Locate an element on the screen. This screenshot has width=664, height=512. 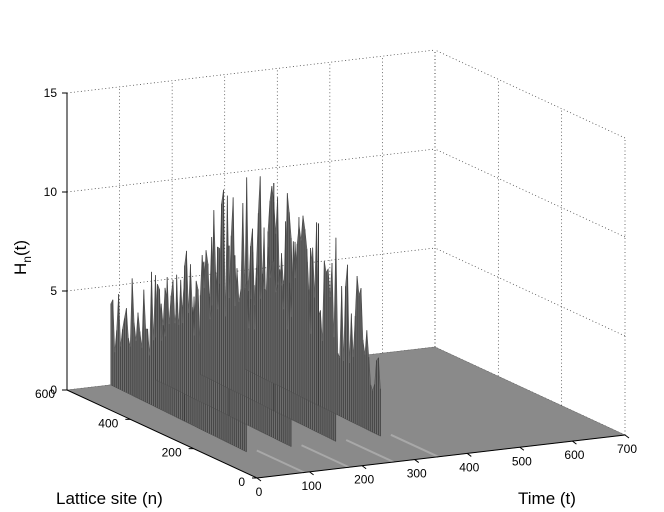
y-tick-label: 400 is located at coordinates (108, 423).